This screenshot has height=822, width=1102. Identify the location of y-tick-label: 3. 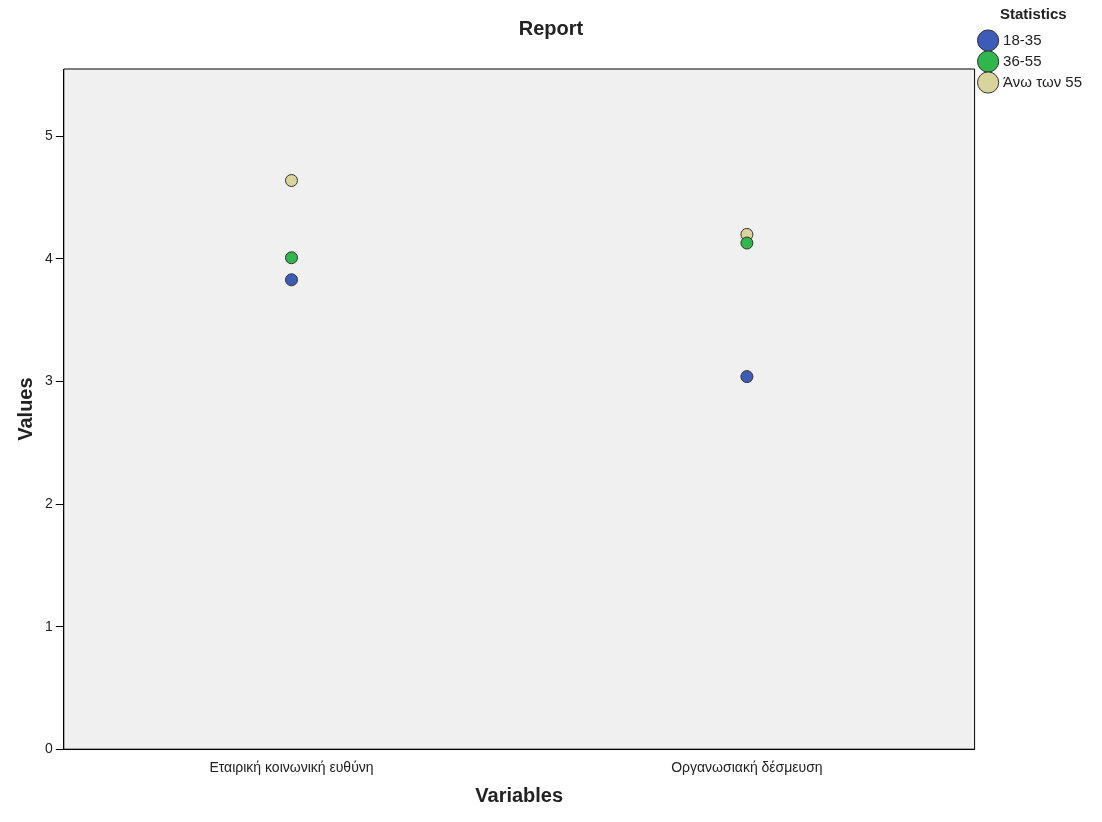
(48, 380).